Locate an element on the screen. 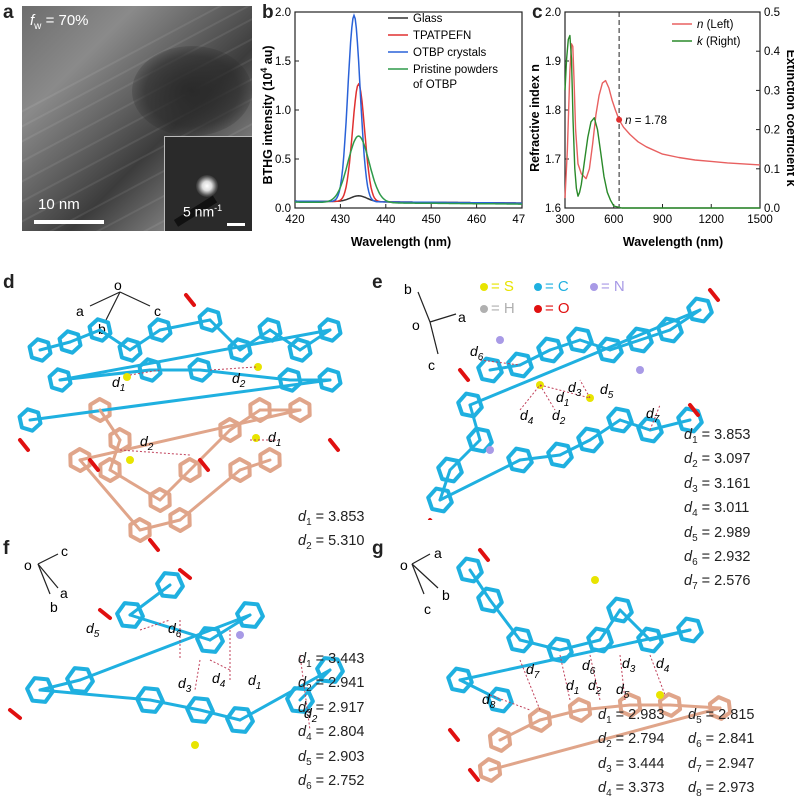 This screenshot has height=804, width=794. distance-entry: d4 = 2.804 is located at coordinates (331, 734).